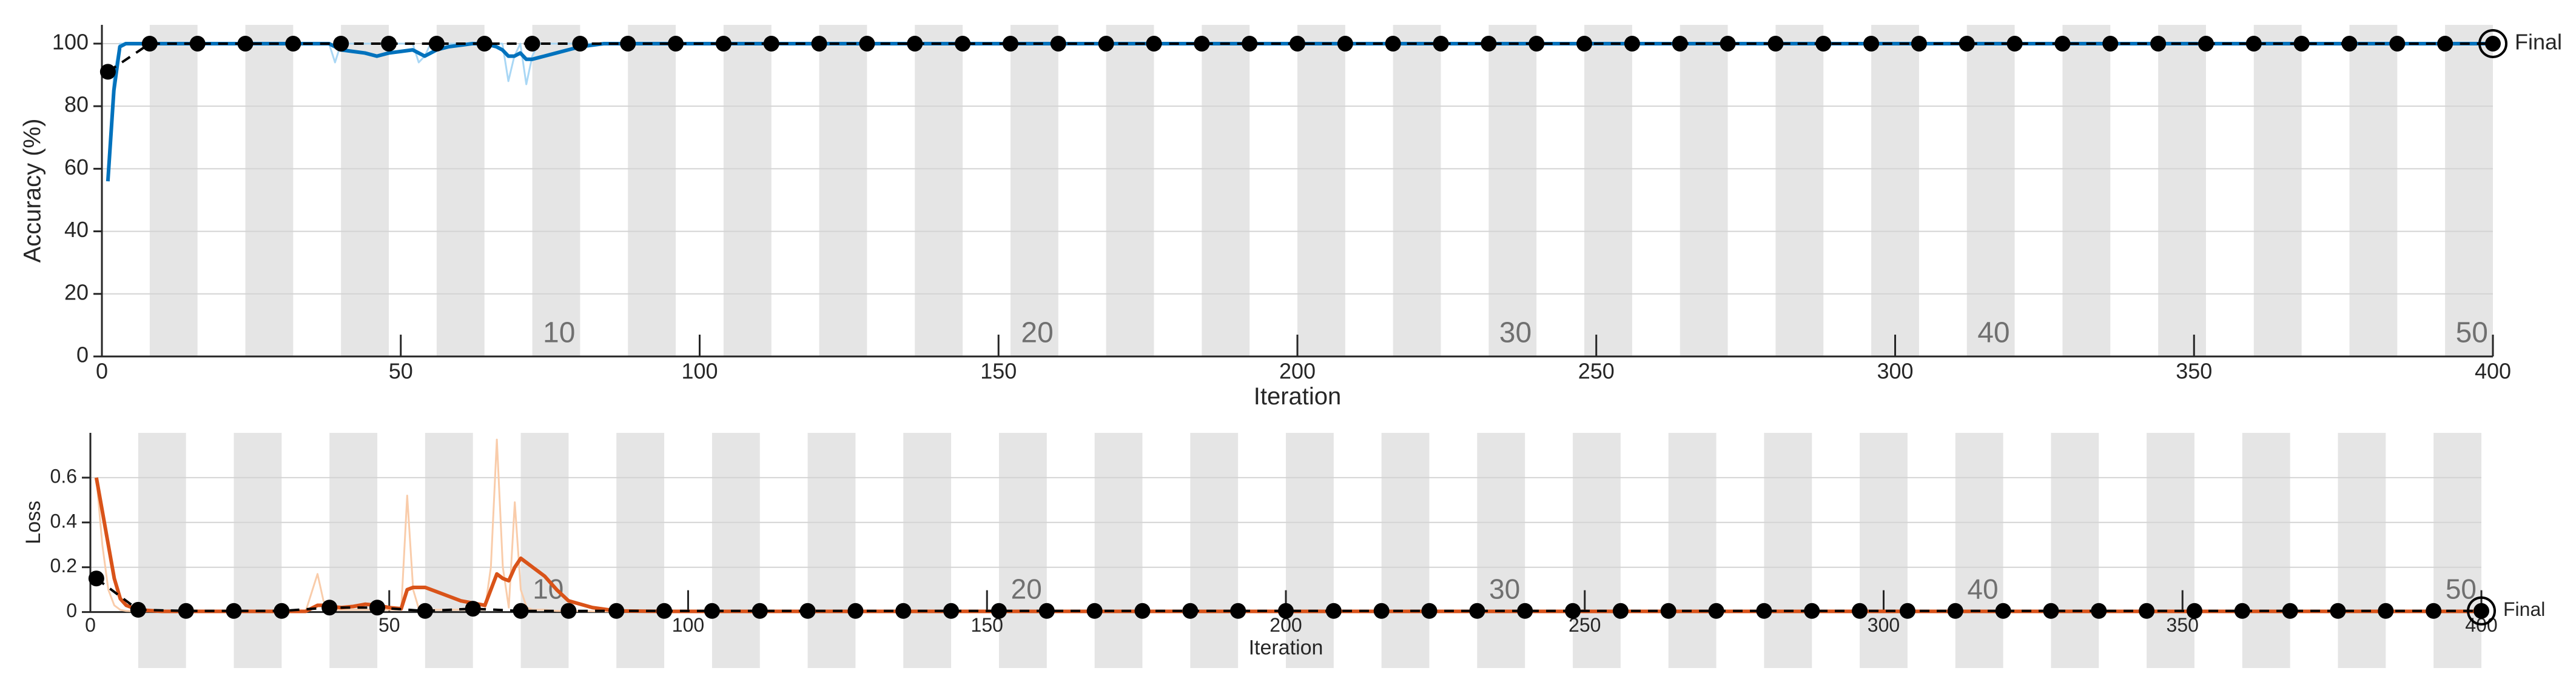 Image resolution: width=2576 pixels, height=682 pixels. Describe the element at coordinates (1596, 372) in the screenshot. I see `x-tick-label: 250` at that location.